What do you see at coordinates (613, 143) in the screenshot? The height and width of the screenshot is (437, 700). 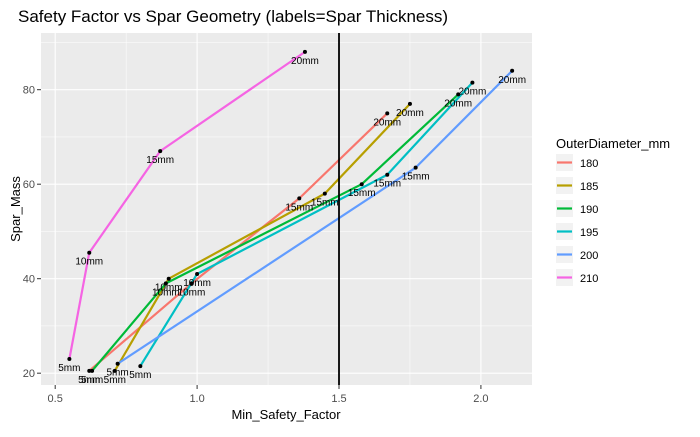 I see `legend-title: OuterDiameter_mm` at bounding box center [613, 143].